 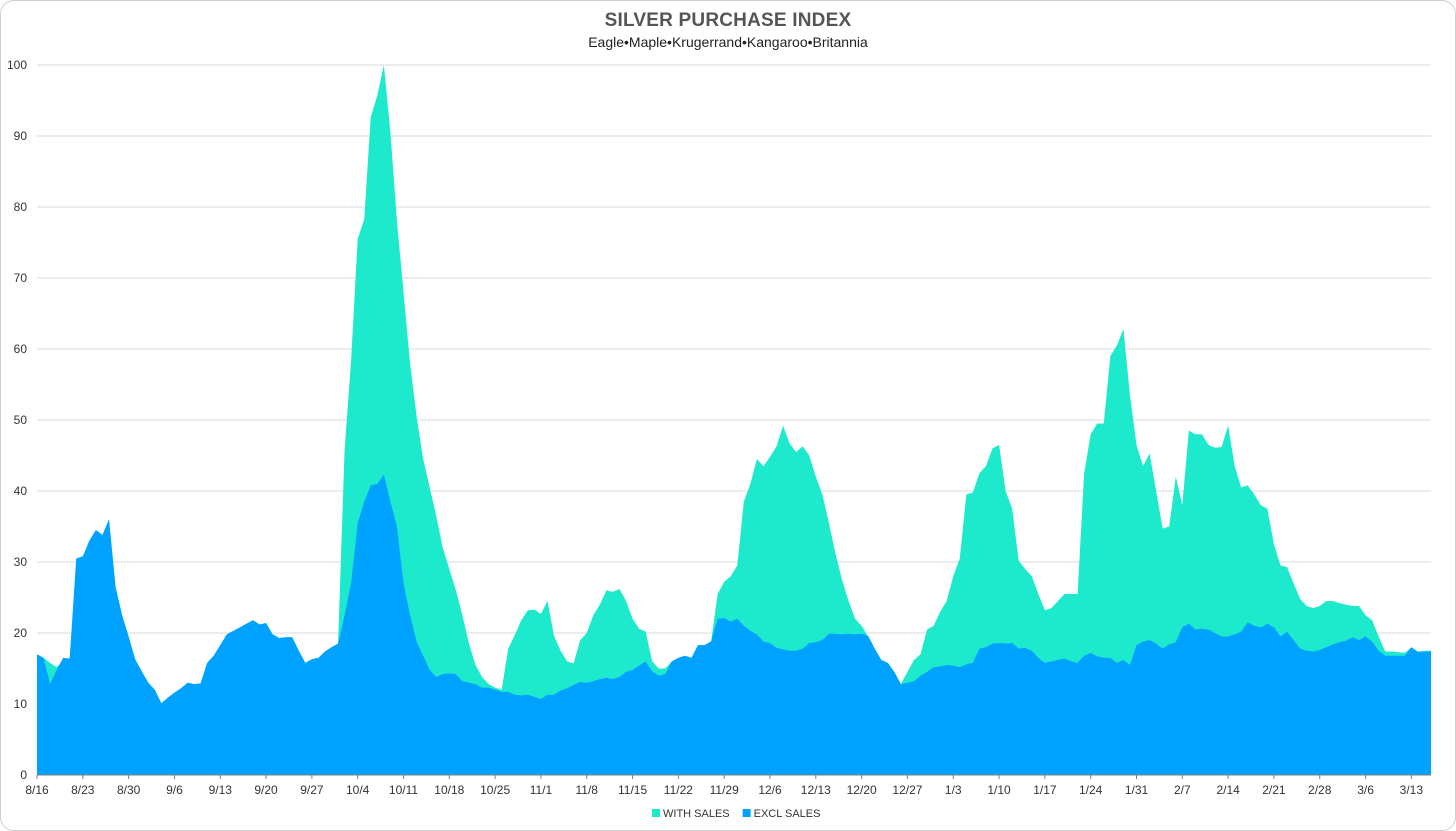 I want to click on y-tick-label: 60, so click(x=21, y=349).